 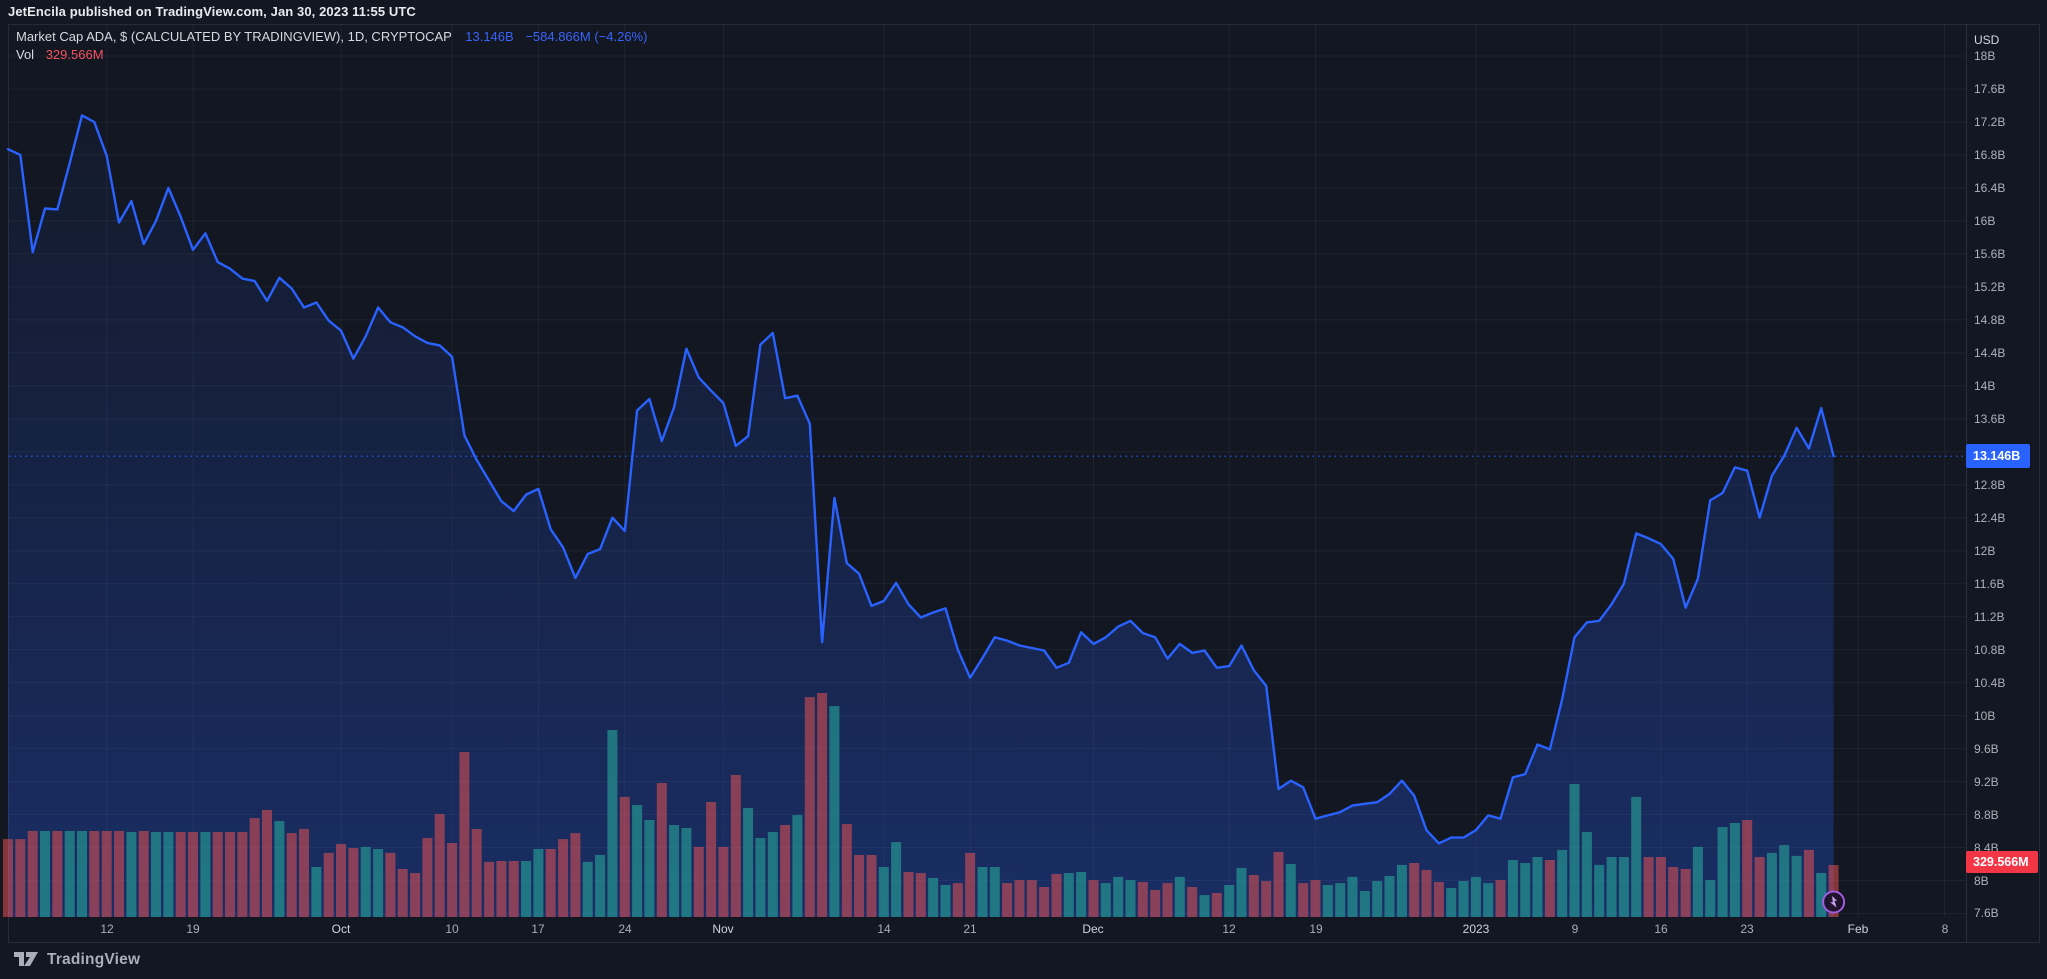 What do you see at coordinates (1990, 484) in the screenshot?
I see `price-tick-label: 12.8B` at bounding box center [1990, 484].